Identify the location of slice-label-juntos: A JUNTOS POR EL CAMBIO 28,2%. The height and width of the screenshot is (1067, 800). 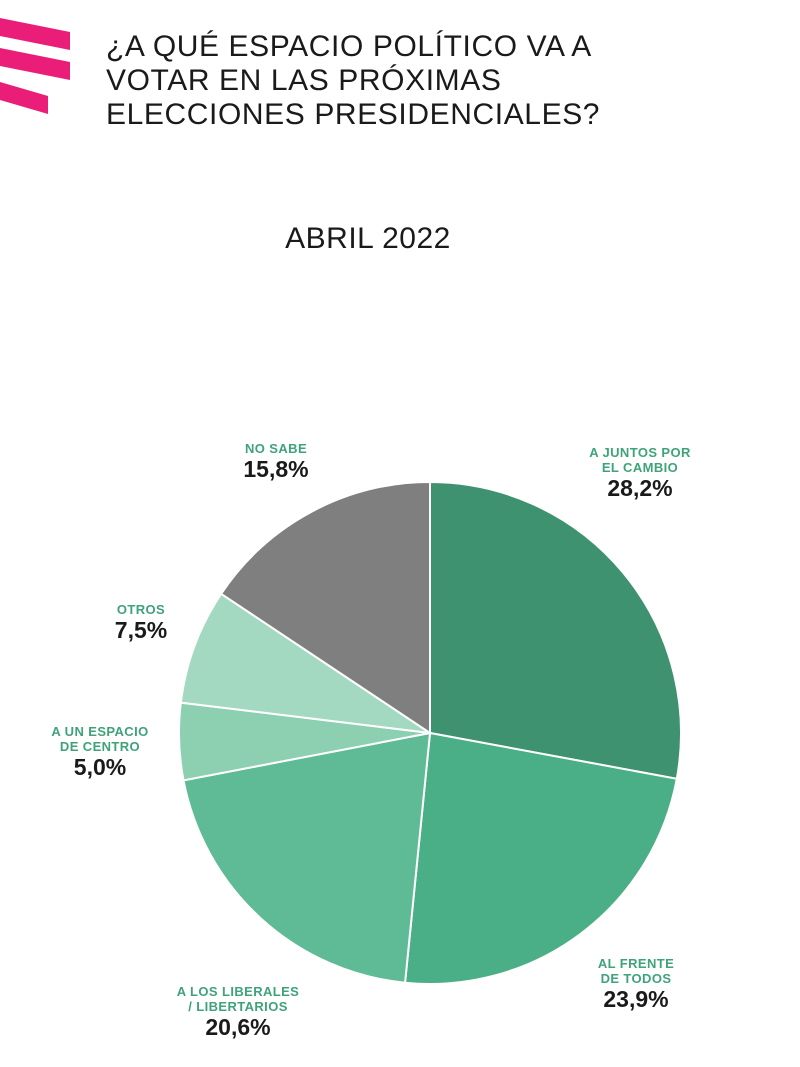
(640, 473).